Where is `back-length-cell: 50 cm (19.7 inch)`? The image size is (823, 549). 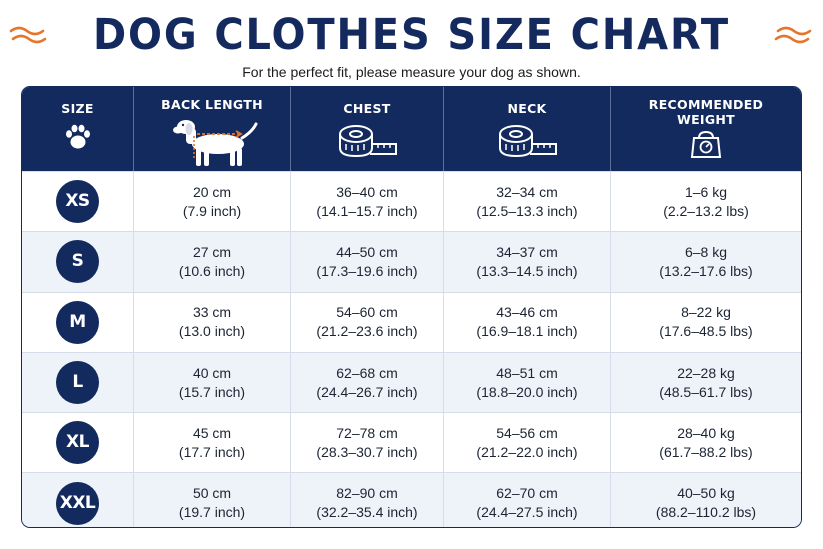
back-length-cell: 50 cm (19.7 inch) is located at coordinates (212, 500).